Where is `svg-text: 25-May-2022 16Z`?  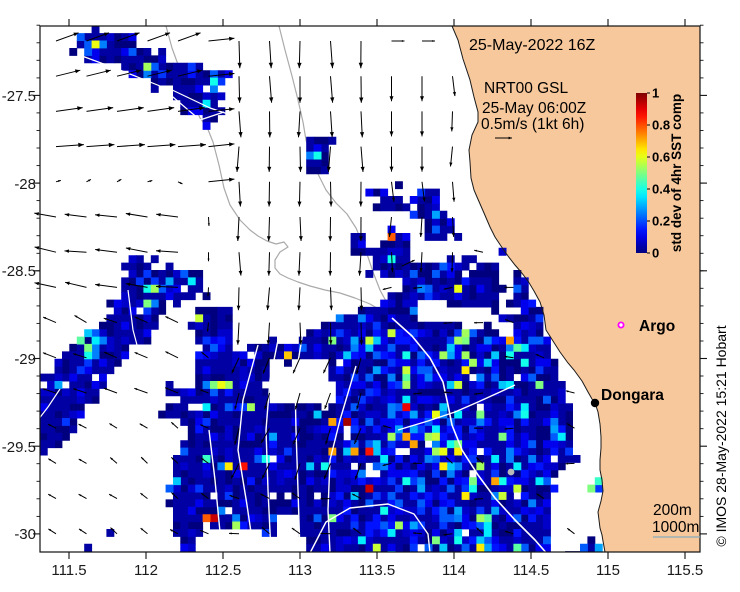 svg-text: 25-May-2022 16Z is located at coordinates (532, 45).